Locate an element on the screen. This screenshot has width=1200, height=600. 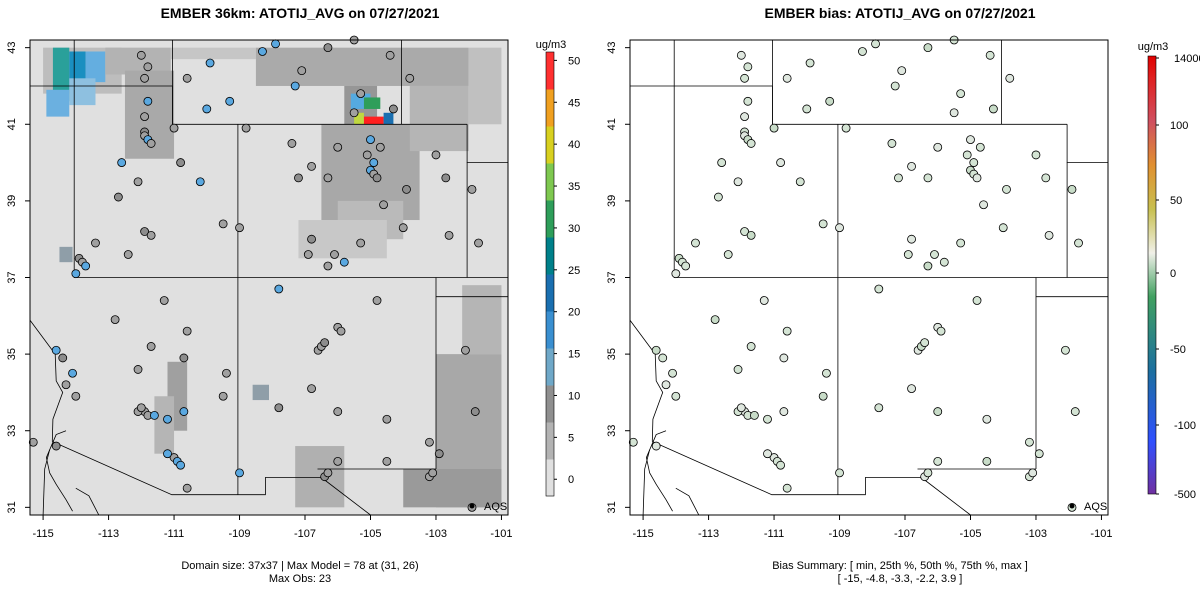
x-tick-label: -113 is located at coordinates (108, 534).